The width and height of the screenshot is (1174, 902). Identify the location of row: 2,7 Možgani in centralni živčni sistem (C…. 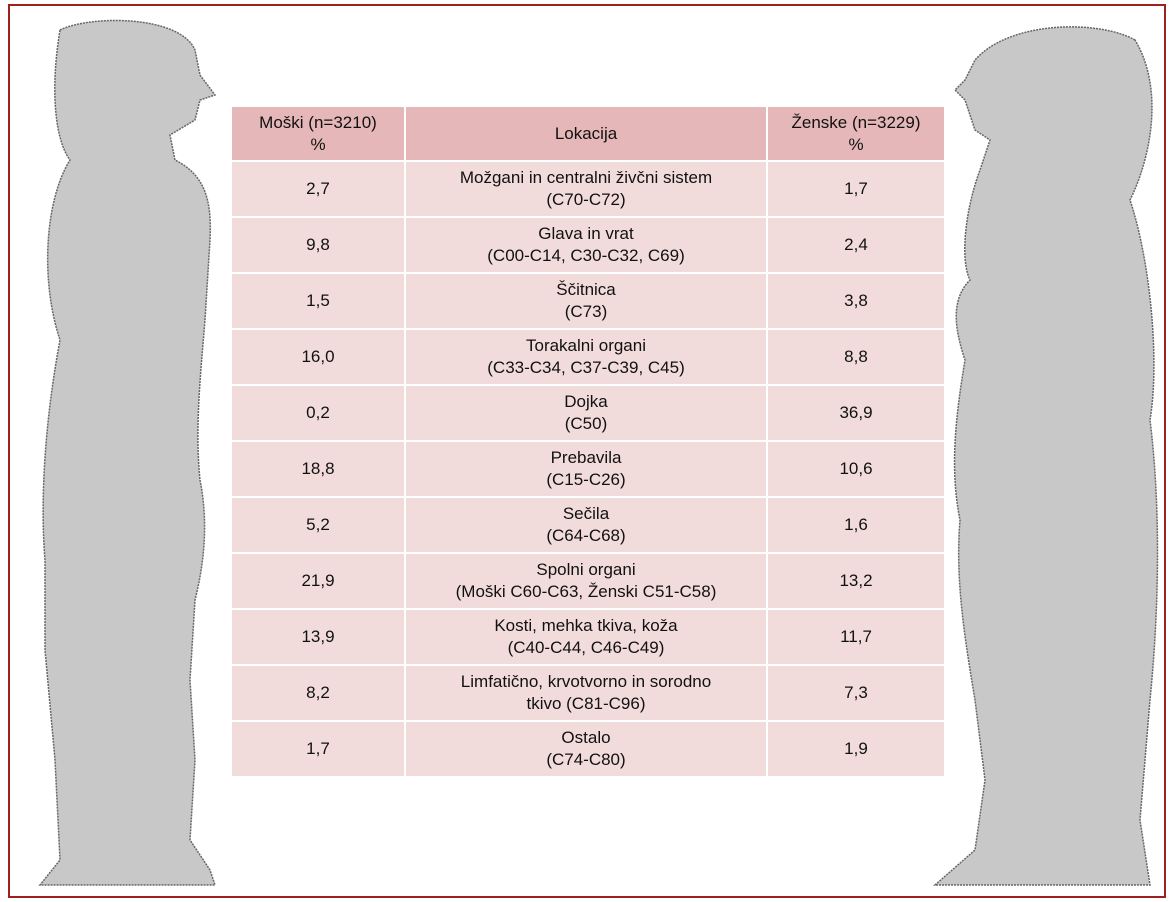
(588, 190).